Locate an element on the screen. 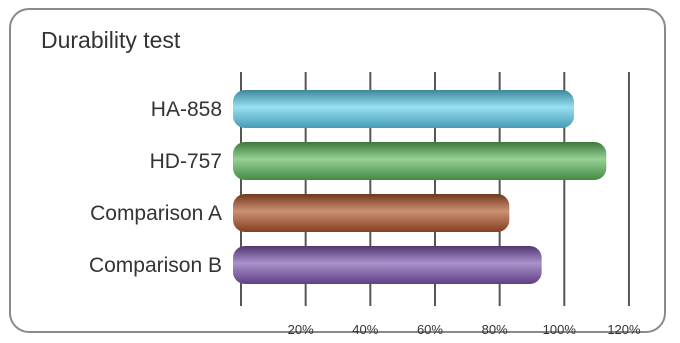  category-label: HA-858 is located at coordinates (186, 109).